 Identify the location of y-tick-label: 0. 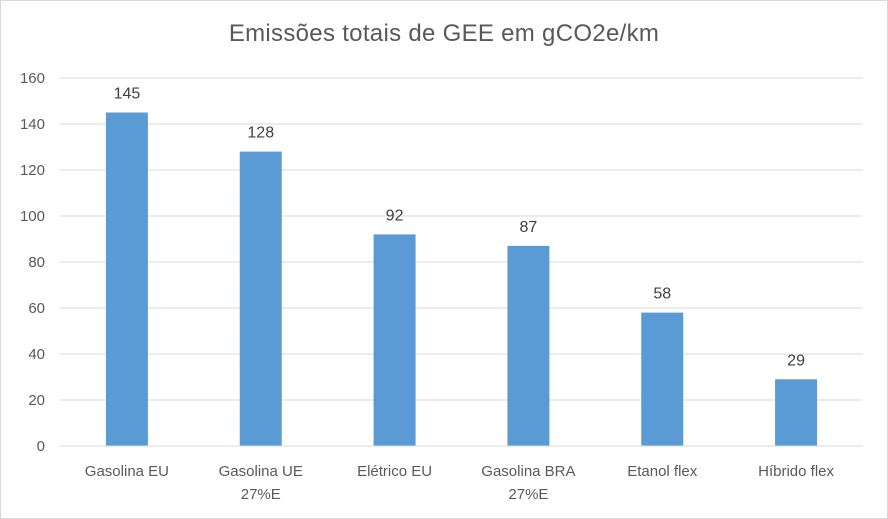
(41, 446).